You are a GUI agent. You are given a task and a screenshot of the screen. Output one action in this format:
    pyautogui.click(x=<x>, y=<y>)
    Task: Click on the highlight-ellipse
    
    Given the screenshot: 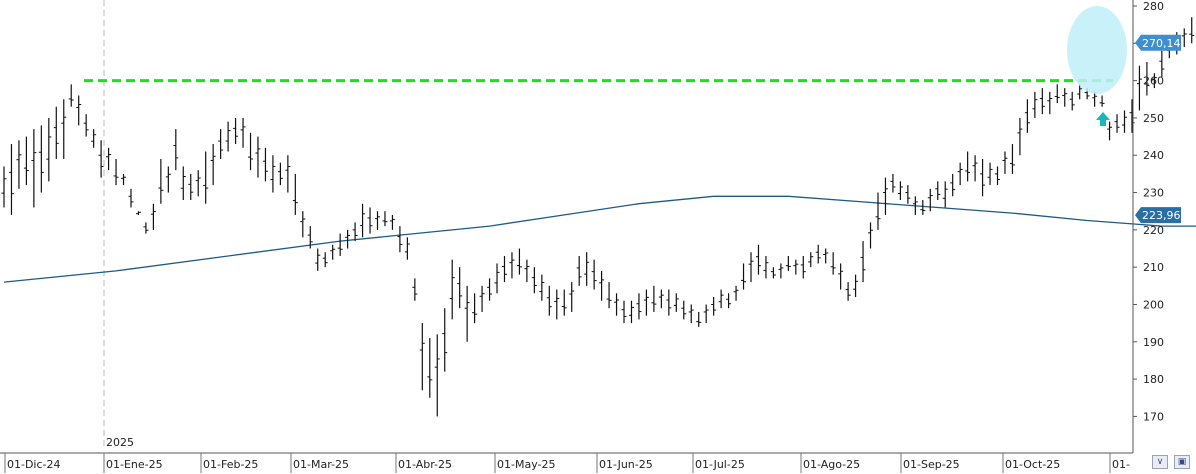 What is the action you would take?
    pyautogui.click(x=1097, y=50)
    